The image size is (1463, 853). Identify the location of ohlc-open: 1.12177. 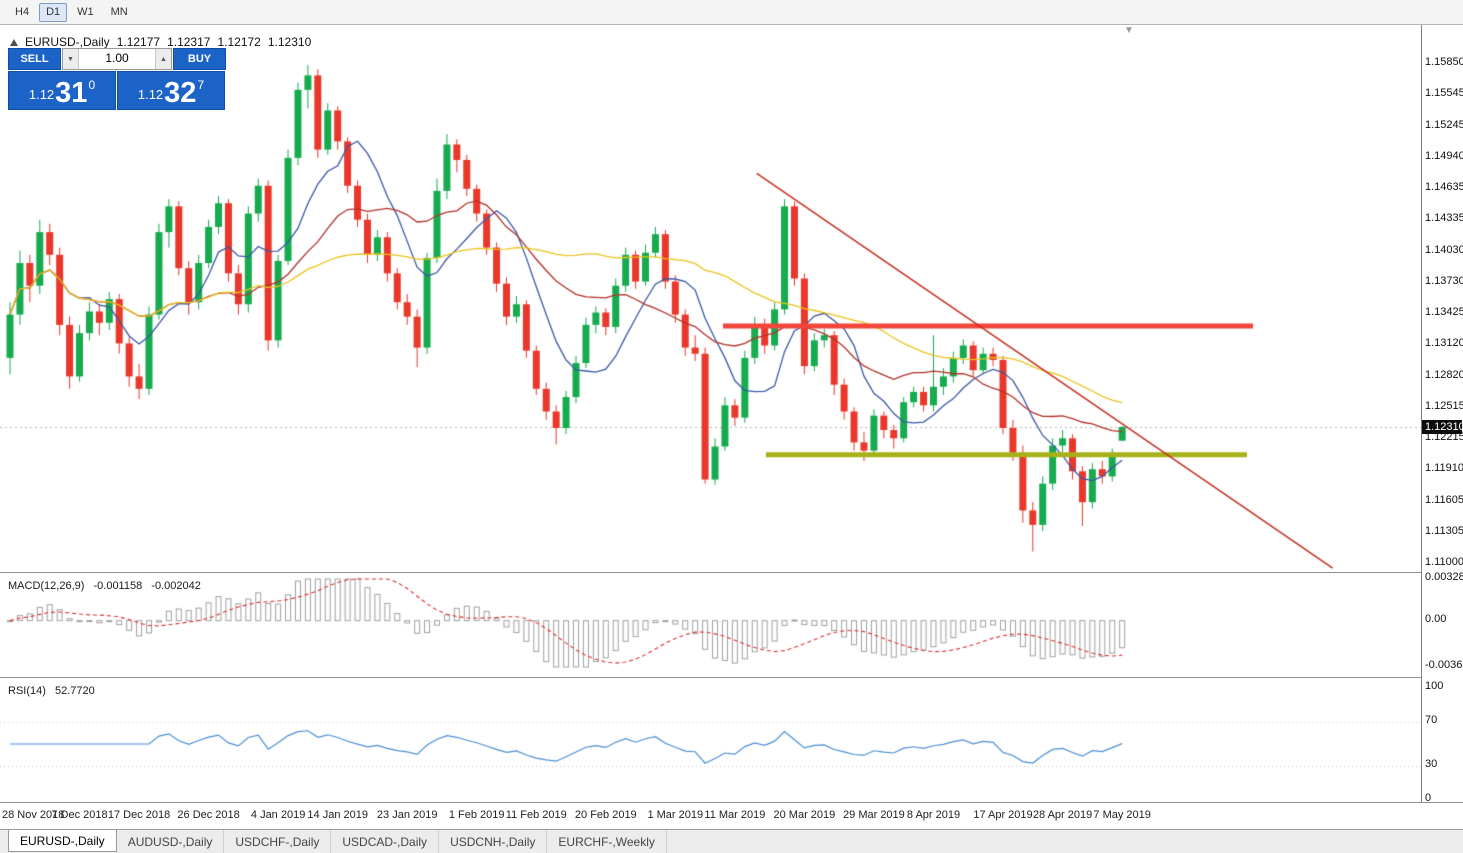
(138, 42).